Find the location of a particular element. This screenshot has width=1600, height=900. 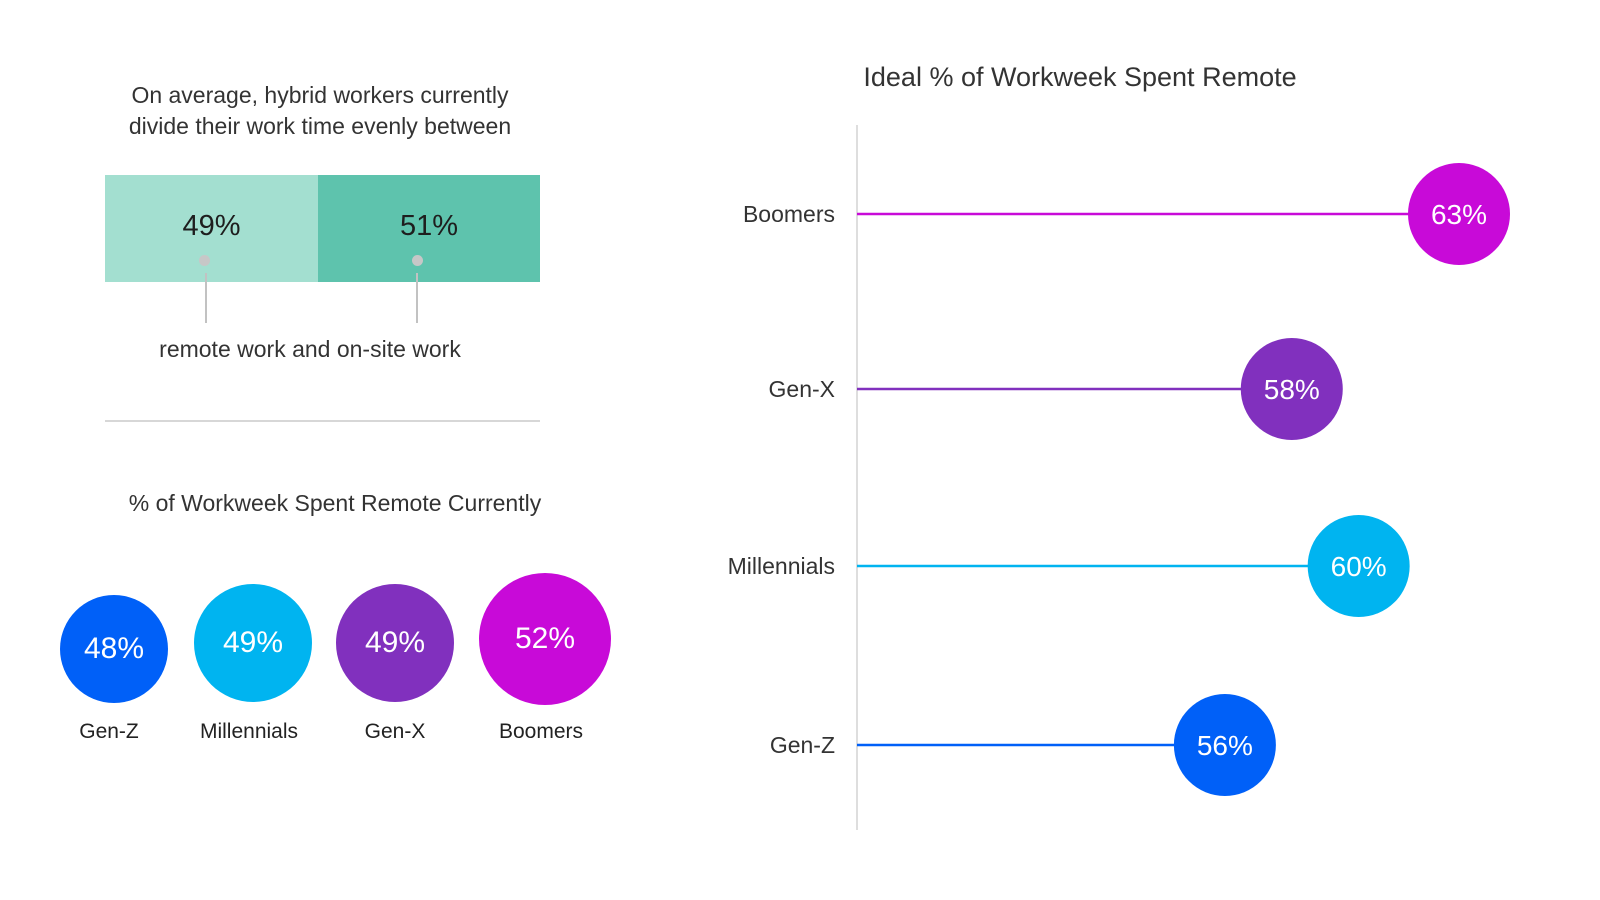

ideal-value-gen-x: 58% is located at coordinates (1292, 389).